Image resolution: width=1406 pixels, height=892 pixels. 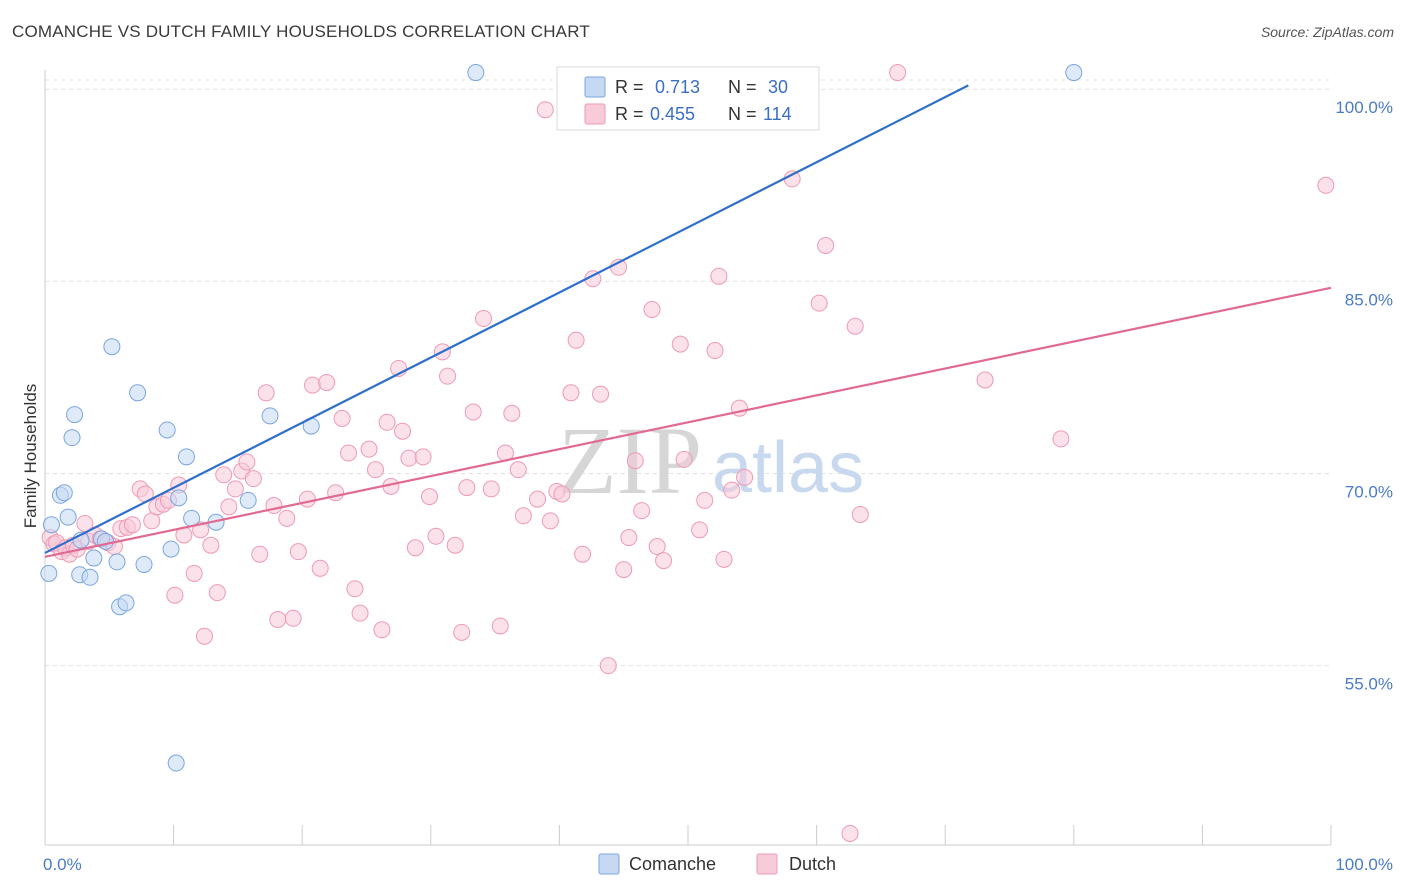 What do you see at coordinates (629, 87) in the screenshot?
I see `legend-r-label-comanche: R =` at bounding box center [629, 87].